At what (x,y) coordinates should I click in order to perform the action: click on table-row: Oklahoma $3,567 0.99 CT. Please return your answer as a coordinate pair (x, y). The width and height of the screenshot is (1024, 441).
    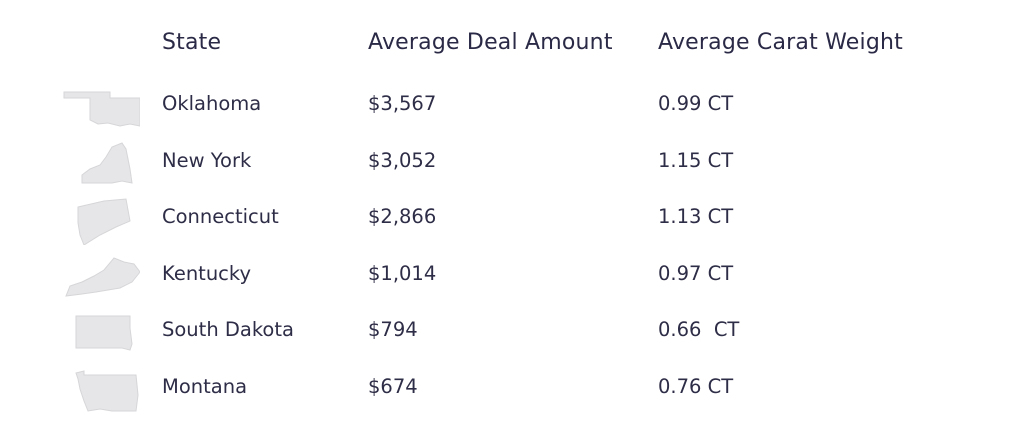
    Looking at the image, I should click on (512, 106).